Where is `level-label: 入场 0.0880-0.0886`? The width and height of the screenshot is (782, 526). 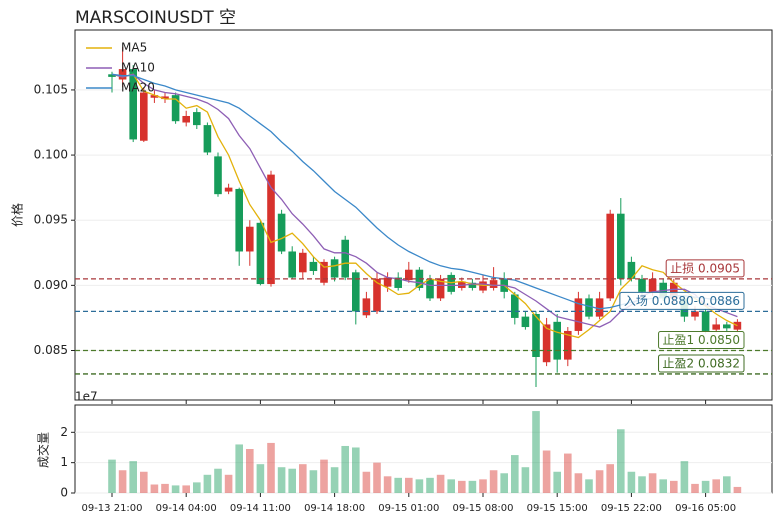
level-label: 入场 0.0880-0.0886 is located at coordinates (682, 300).